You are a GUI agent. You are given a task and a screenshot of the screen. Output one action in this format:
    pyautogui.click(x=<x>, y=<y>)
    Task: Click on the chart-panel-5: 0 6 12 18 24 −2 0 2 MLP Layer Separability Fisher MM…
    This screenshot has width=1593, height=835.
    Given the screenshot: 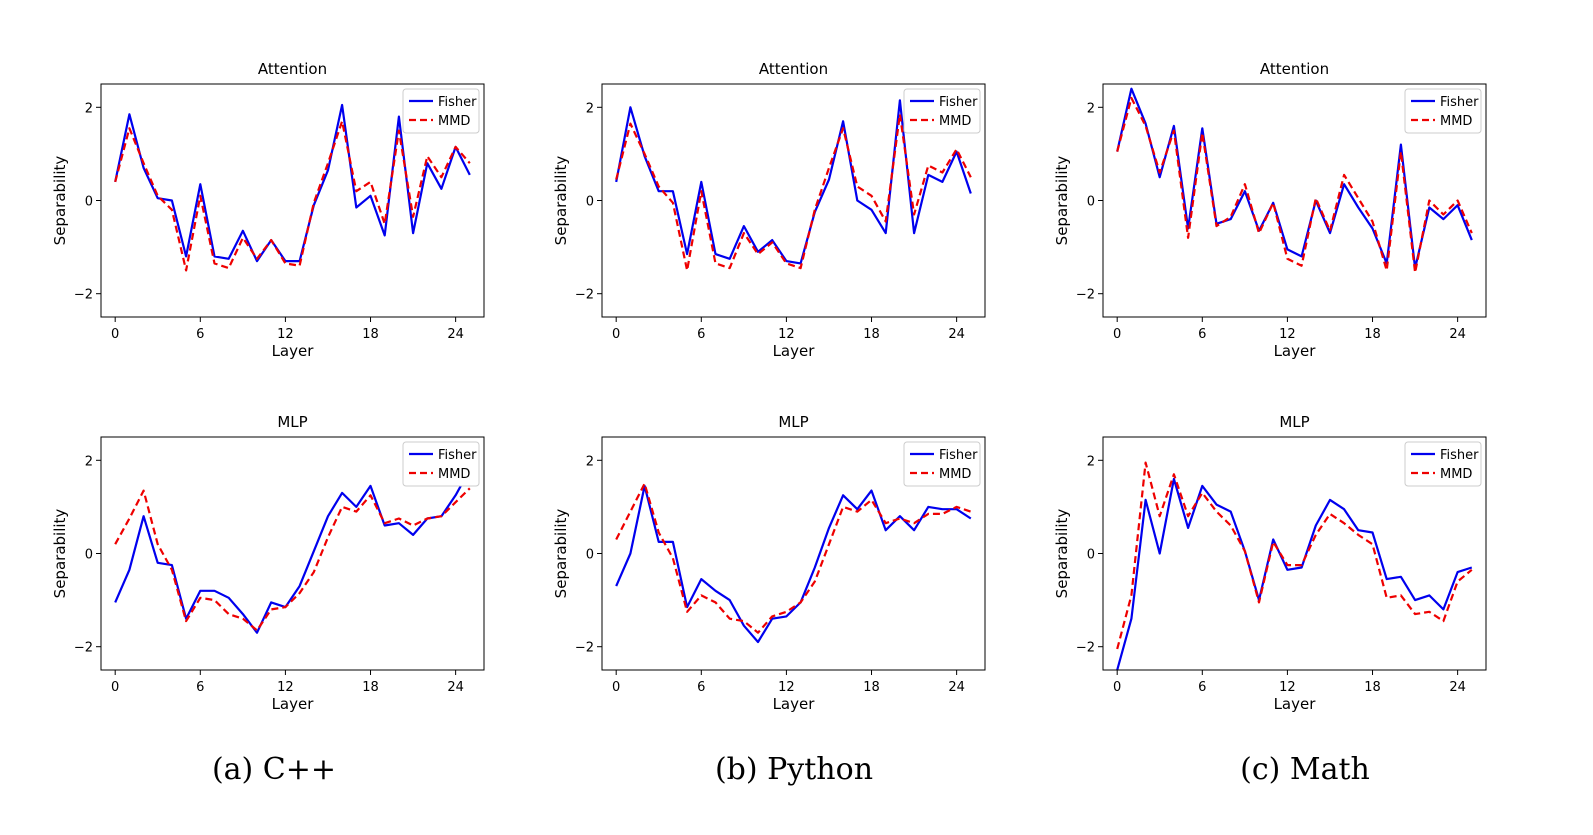 What is the action you would take?
    pyautogui.click(x=769, y=563)
    